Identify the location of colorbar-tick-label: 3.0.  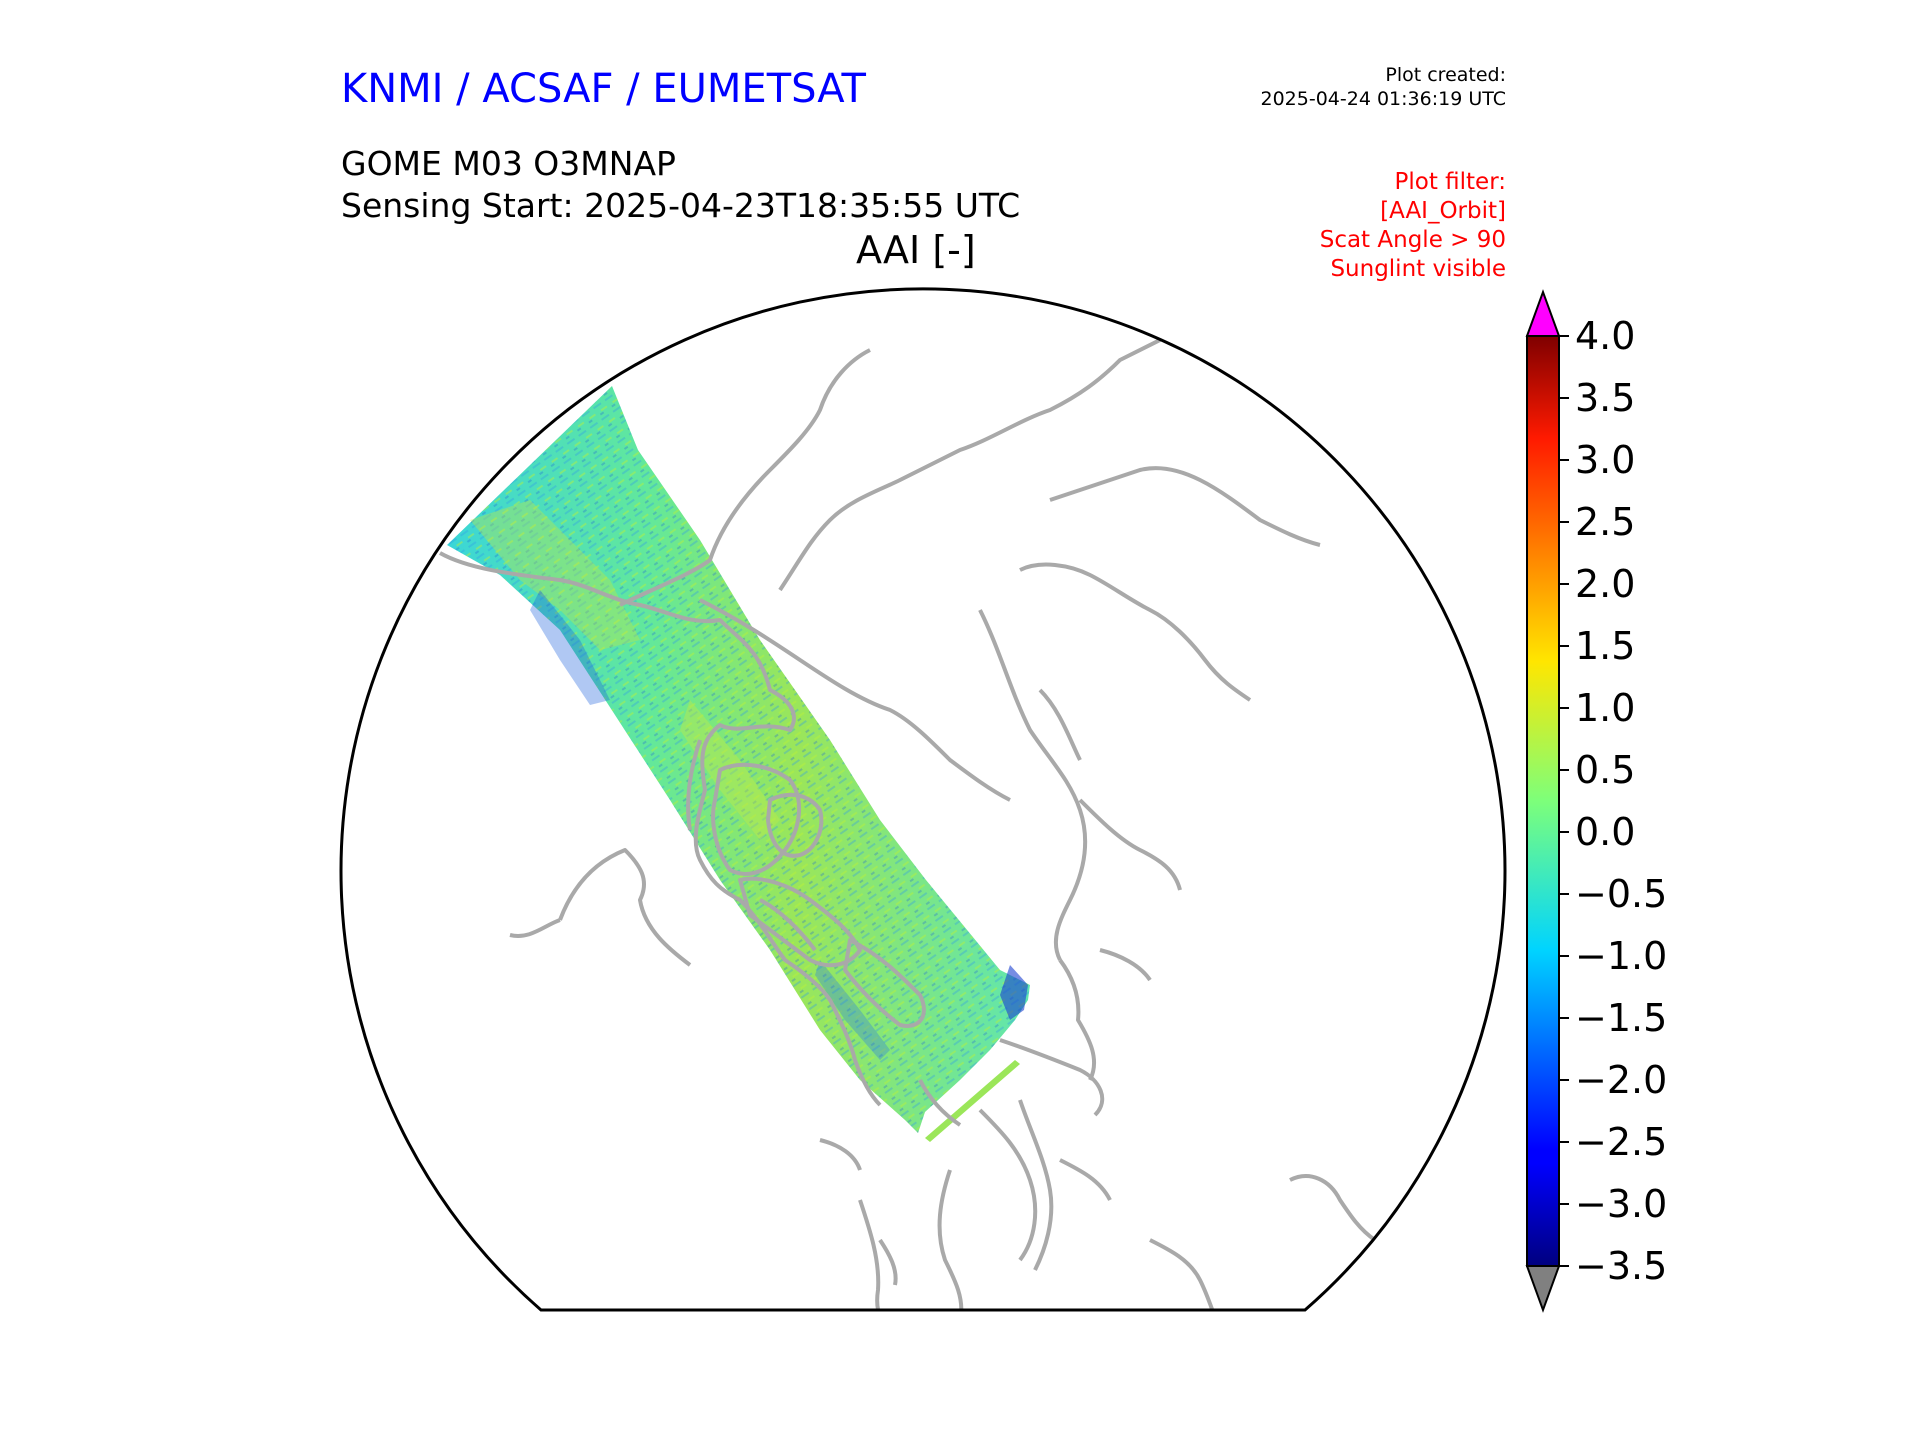
(1605, 460).